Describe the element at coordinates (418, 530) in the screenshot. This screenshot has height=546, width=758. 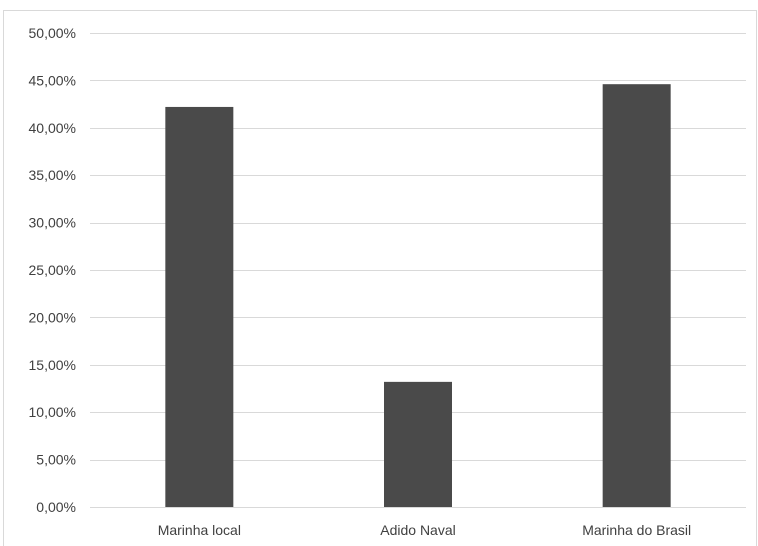
I see `x-category-label: Adido Naval` at that location.